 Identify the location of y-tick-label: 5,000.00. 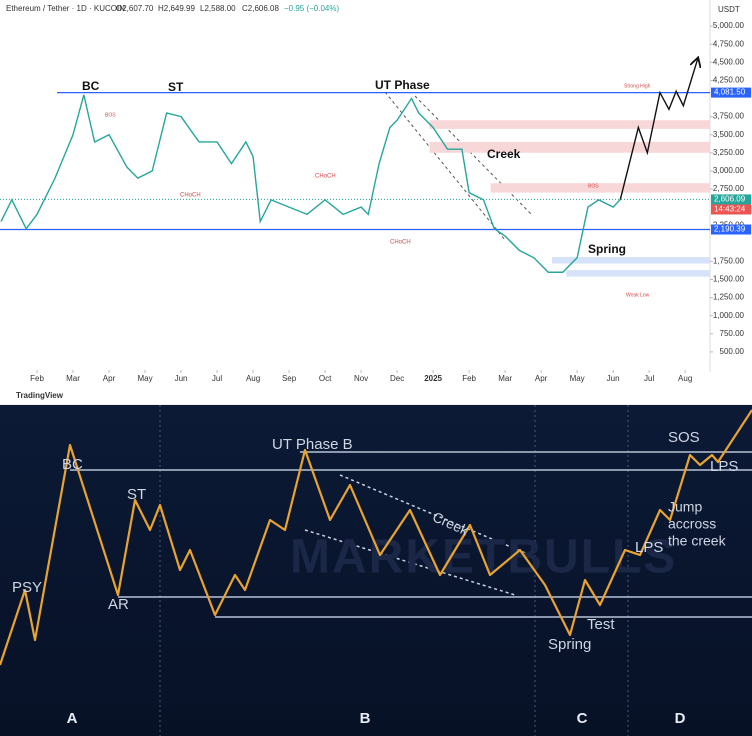
(729, 25).